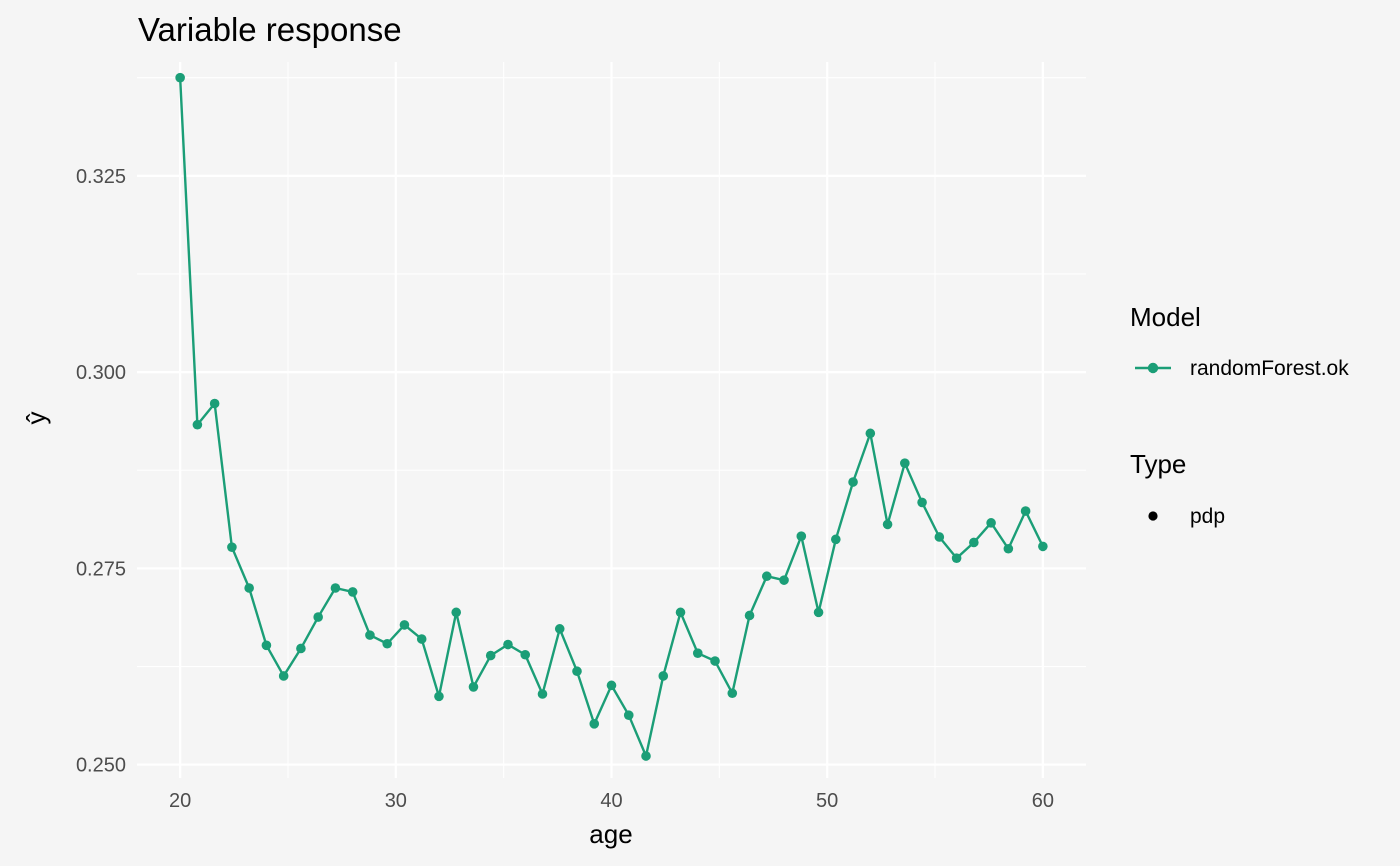 The image size is (1400, 866). I want to click on chart-title: Variable response, so click(270, 29).